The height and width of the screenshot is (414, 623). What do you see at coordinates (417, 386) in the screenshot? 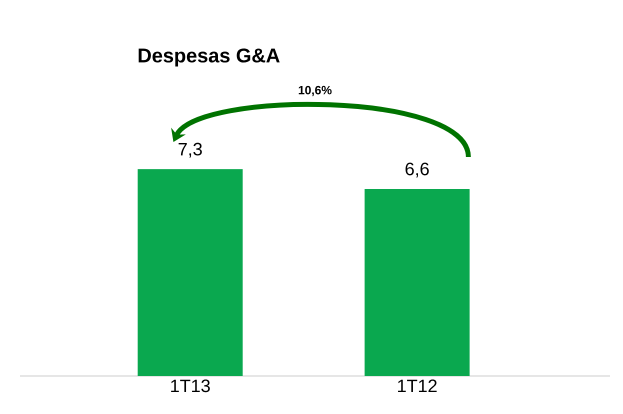
I see `x-tick-label: 1T12` at bounding box center [417, 386].